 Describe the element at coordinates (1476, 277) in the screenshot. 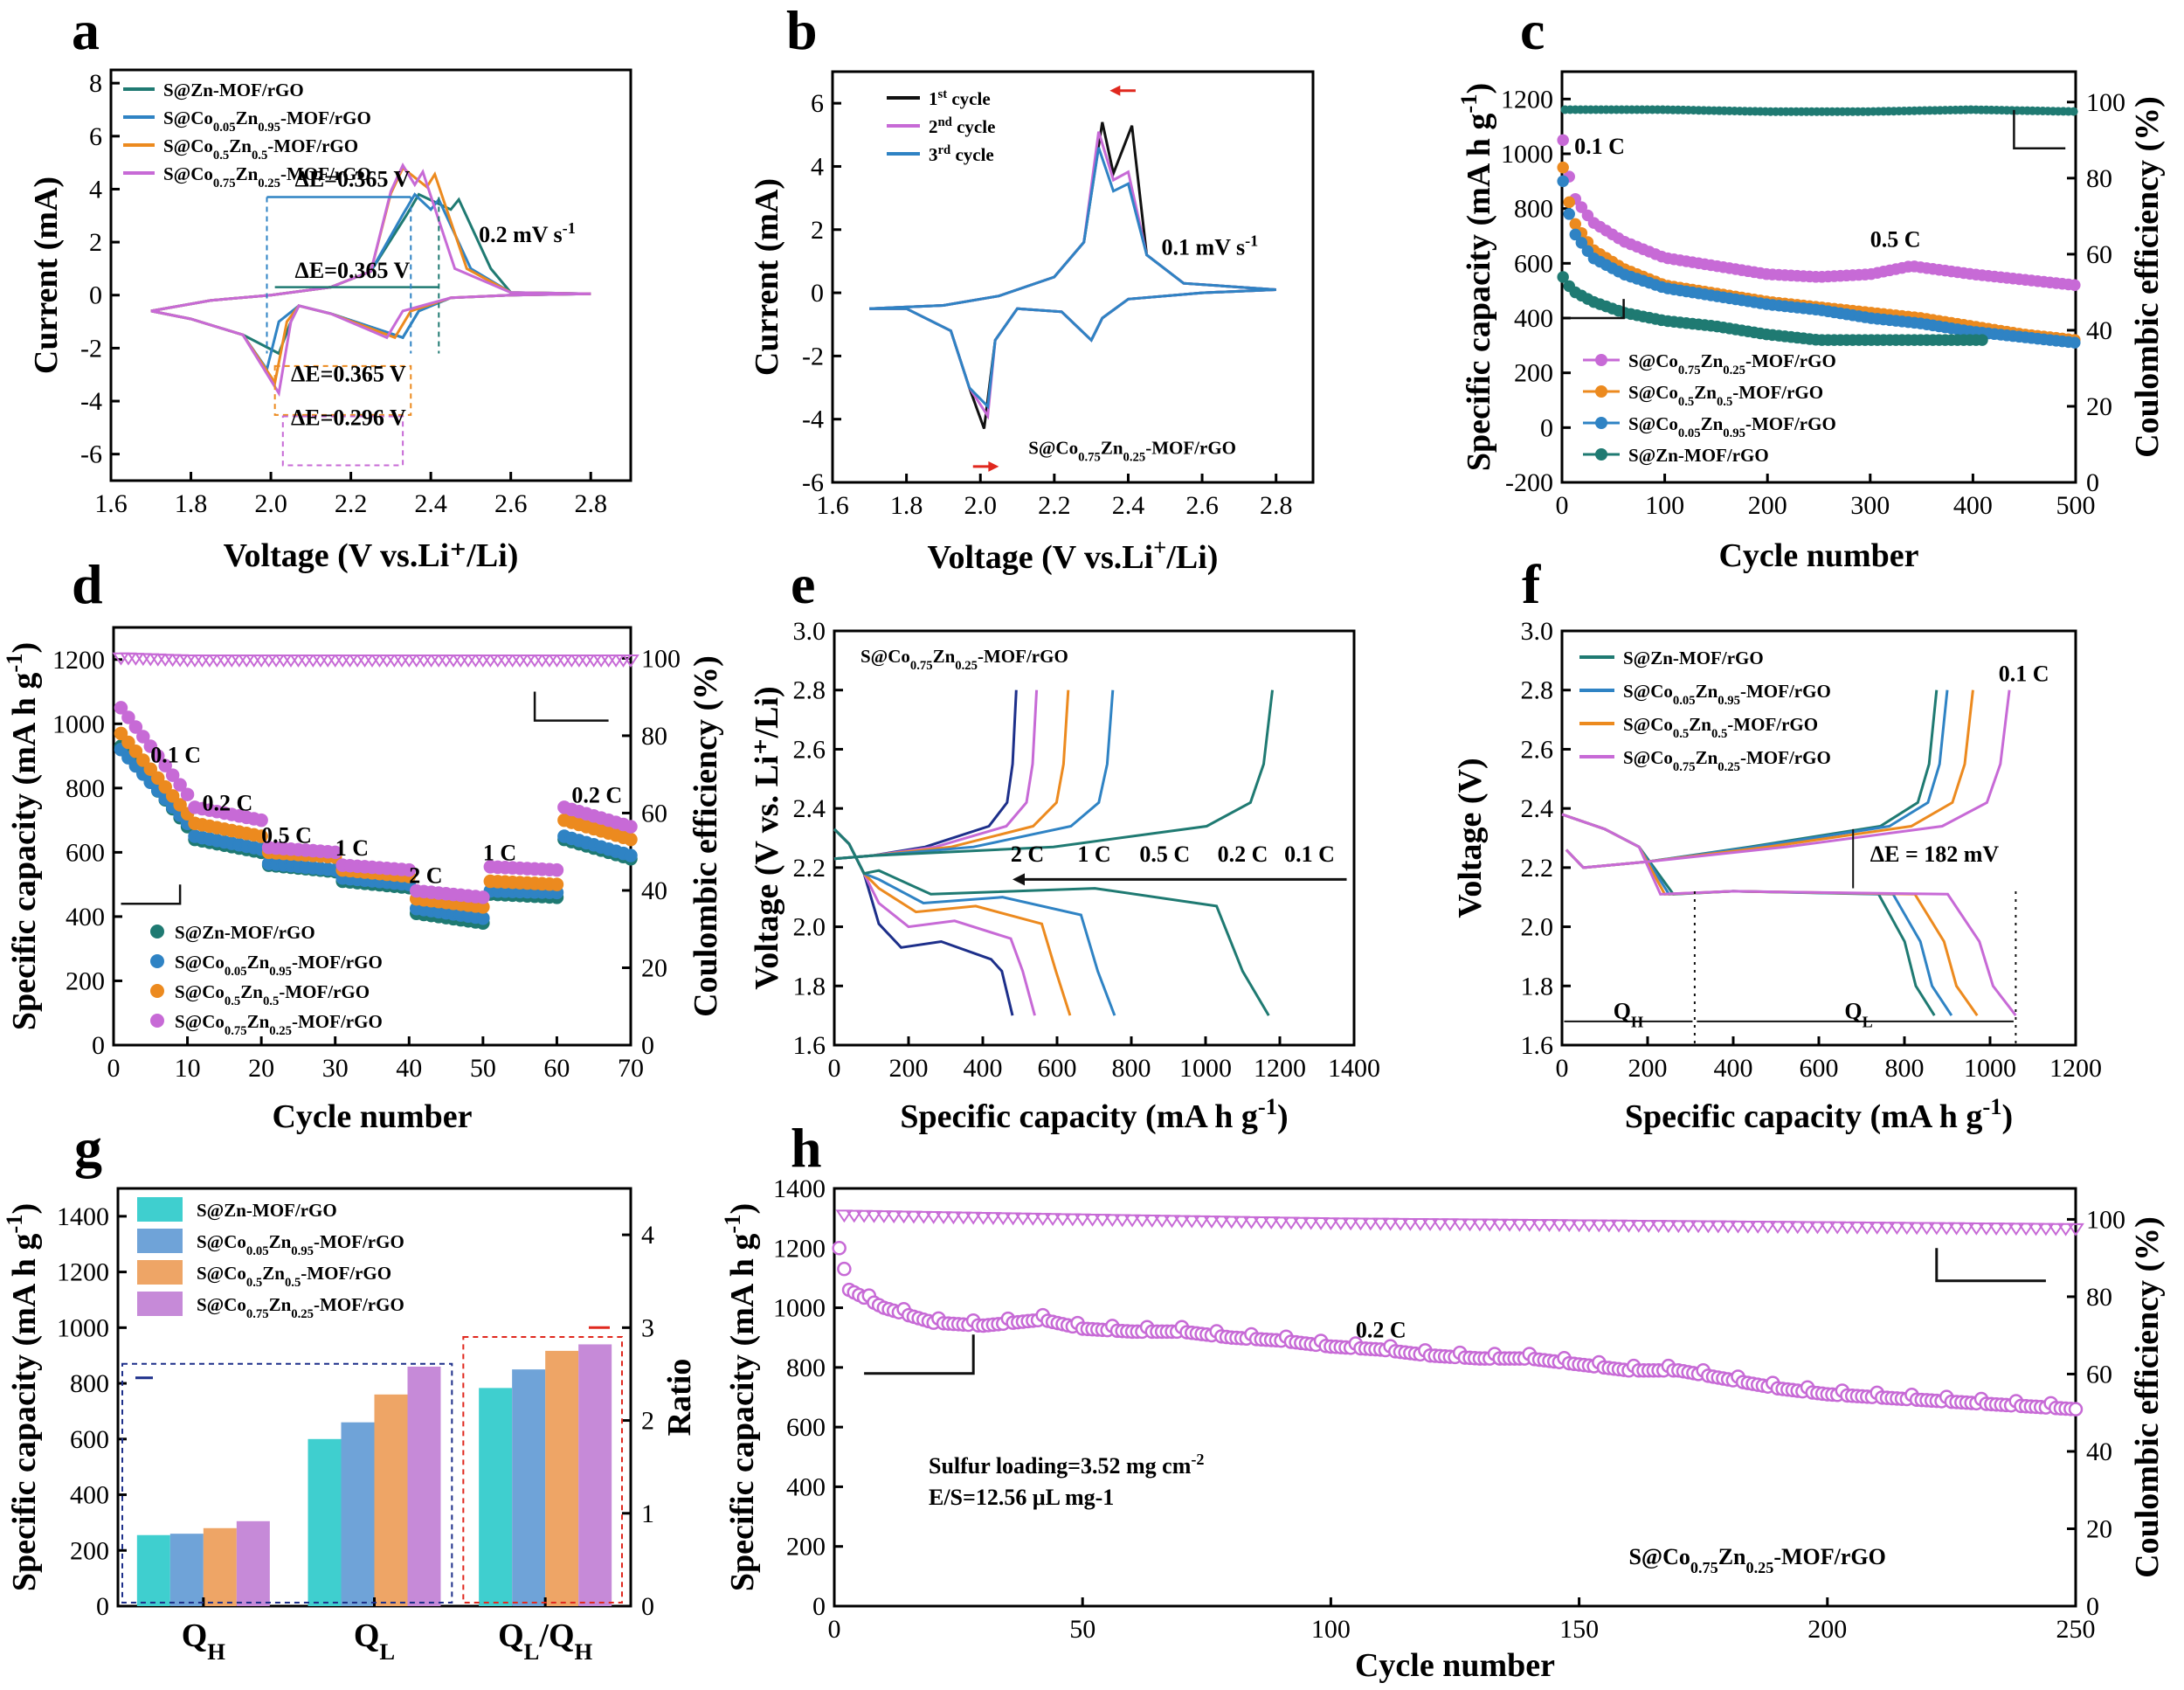

I see `y-axis-label: Specific capacity (mA h g-1)` at that location.